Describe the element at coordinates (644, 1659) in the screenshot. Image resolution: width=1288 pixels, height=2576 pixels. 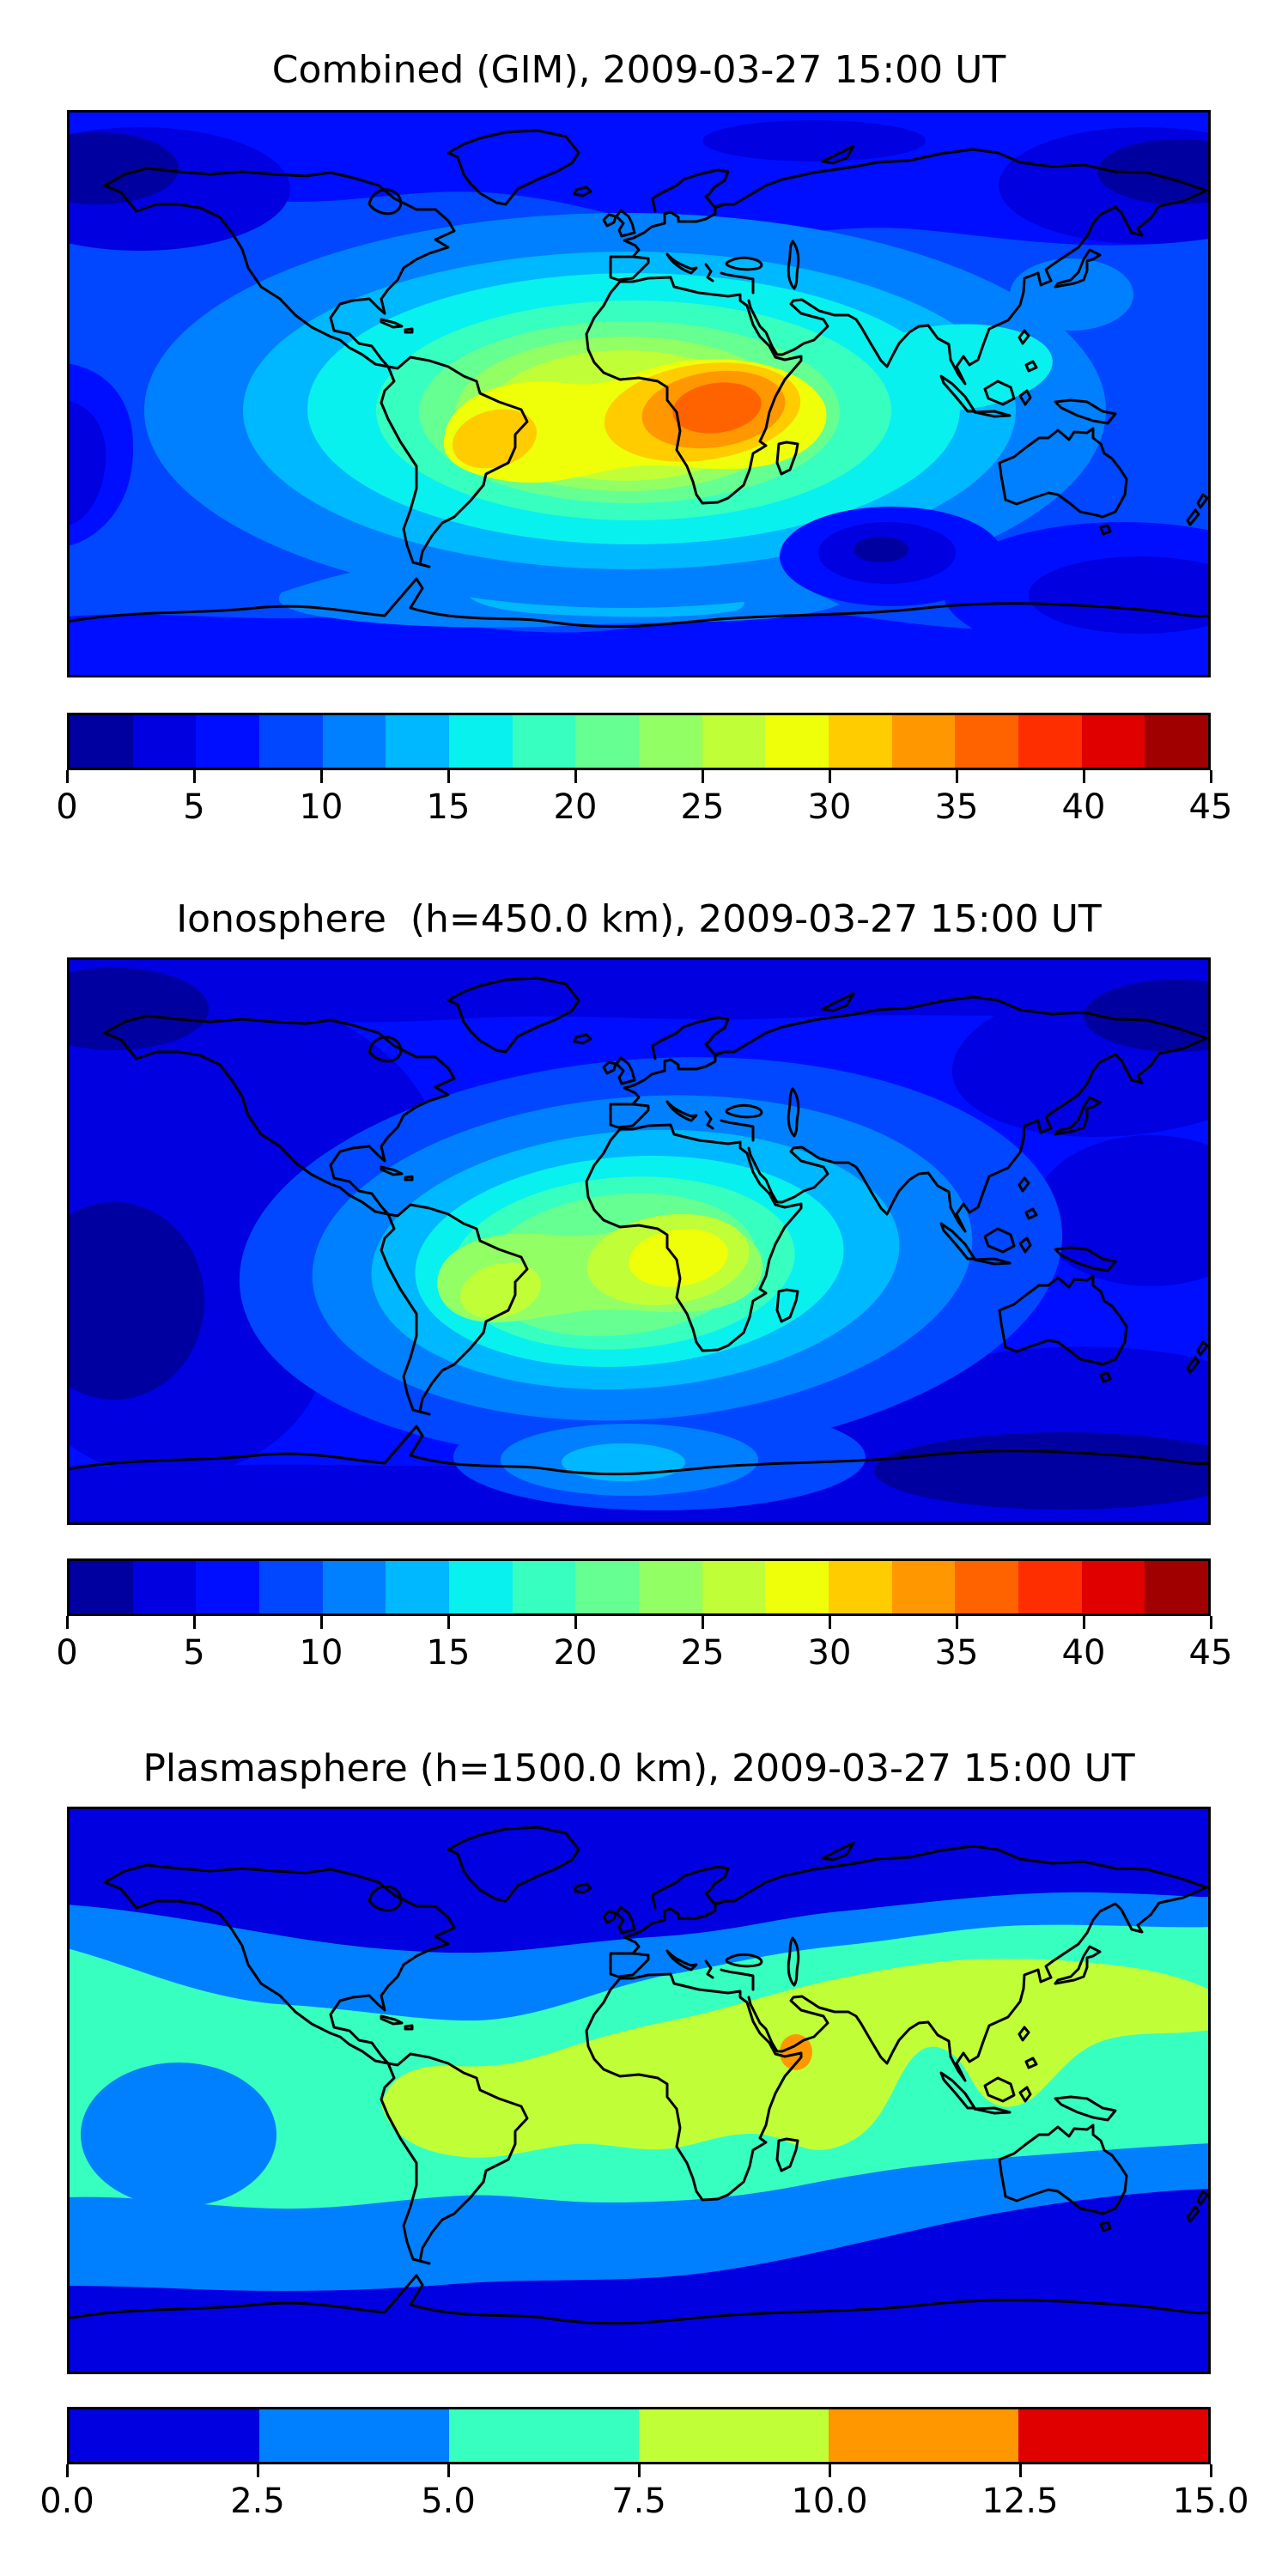
I see `panel2-colorbar-ticks: 0 5 10 15 20 25 30 35 40 45` at that location.